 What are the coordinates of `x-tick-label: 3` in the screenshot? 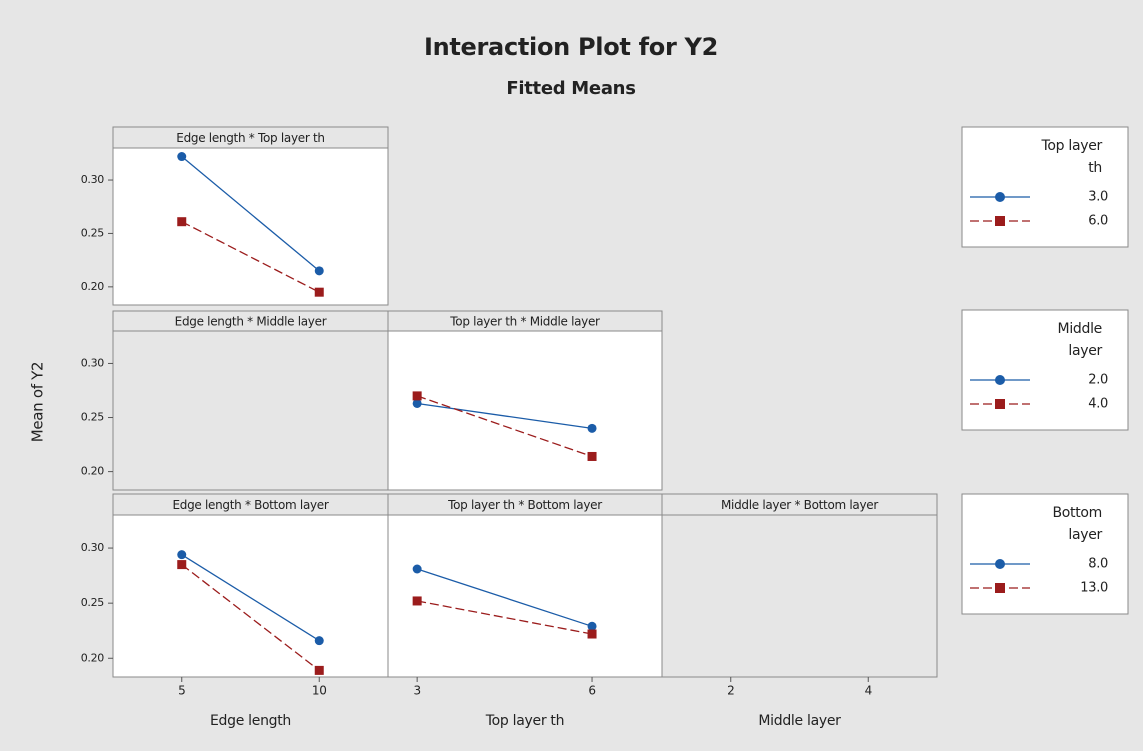 It's located at (416, 691).